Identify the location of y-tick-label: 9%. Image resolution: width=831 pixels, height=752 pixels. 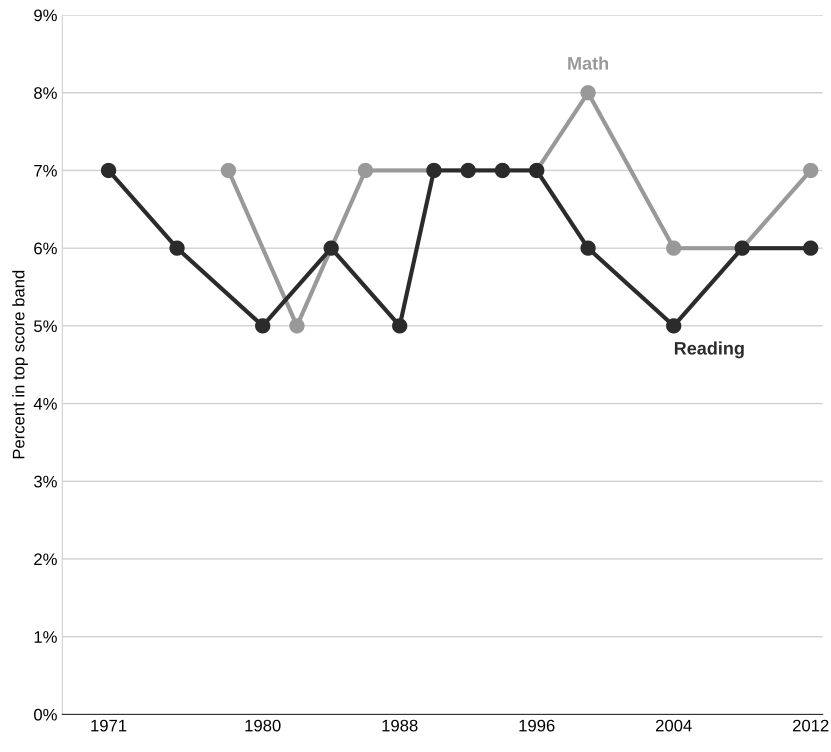
(45, 15).